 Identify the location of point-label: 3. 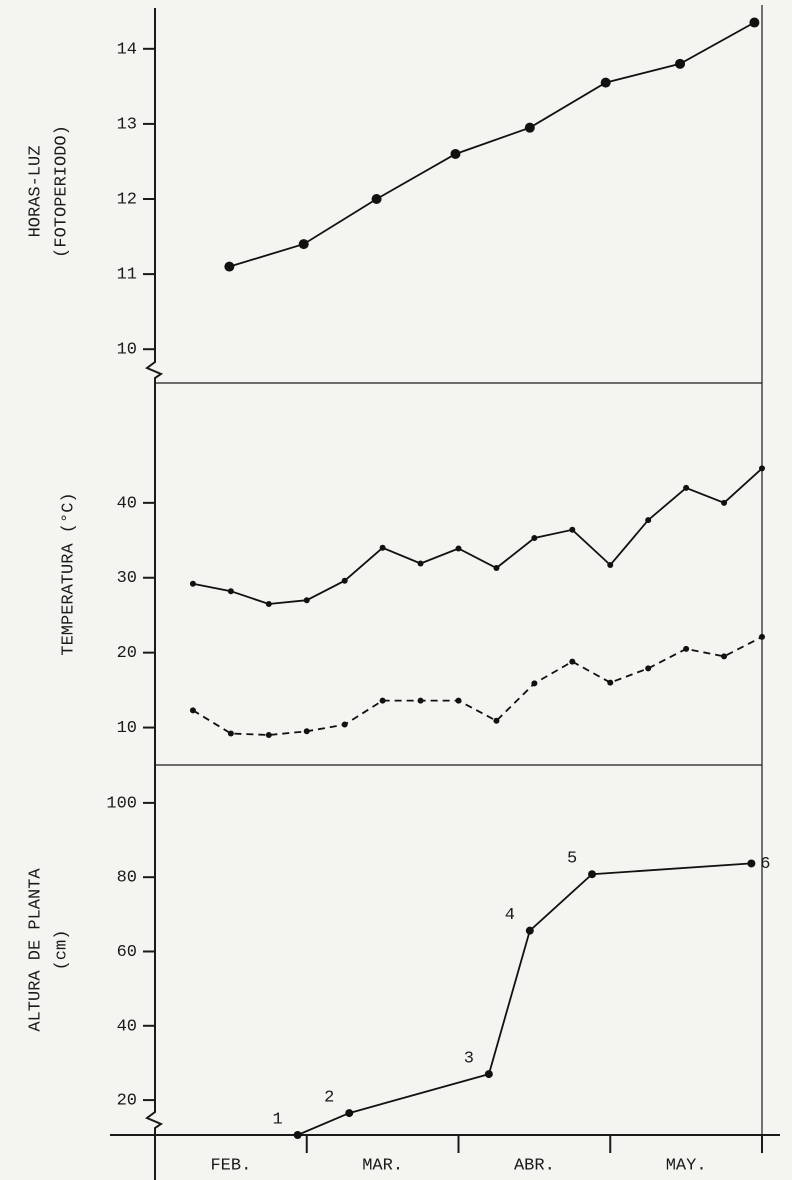
(469, 1059).